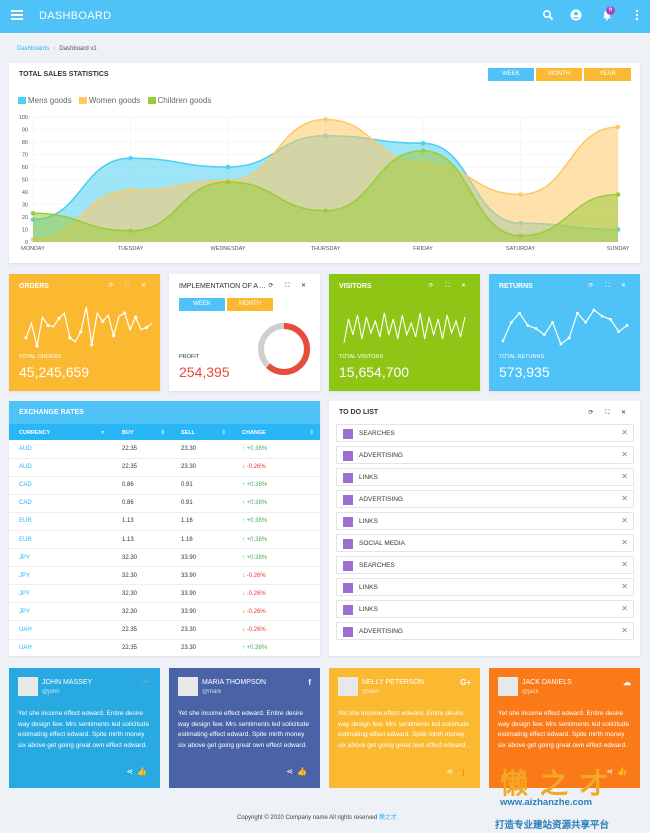 This screenshot has width=650, height=833. Describe the element at coordinates (276, 432) in the screenshot. I see `col-change: CHANGE ⇕` at that location.